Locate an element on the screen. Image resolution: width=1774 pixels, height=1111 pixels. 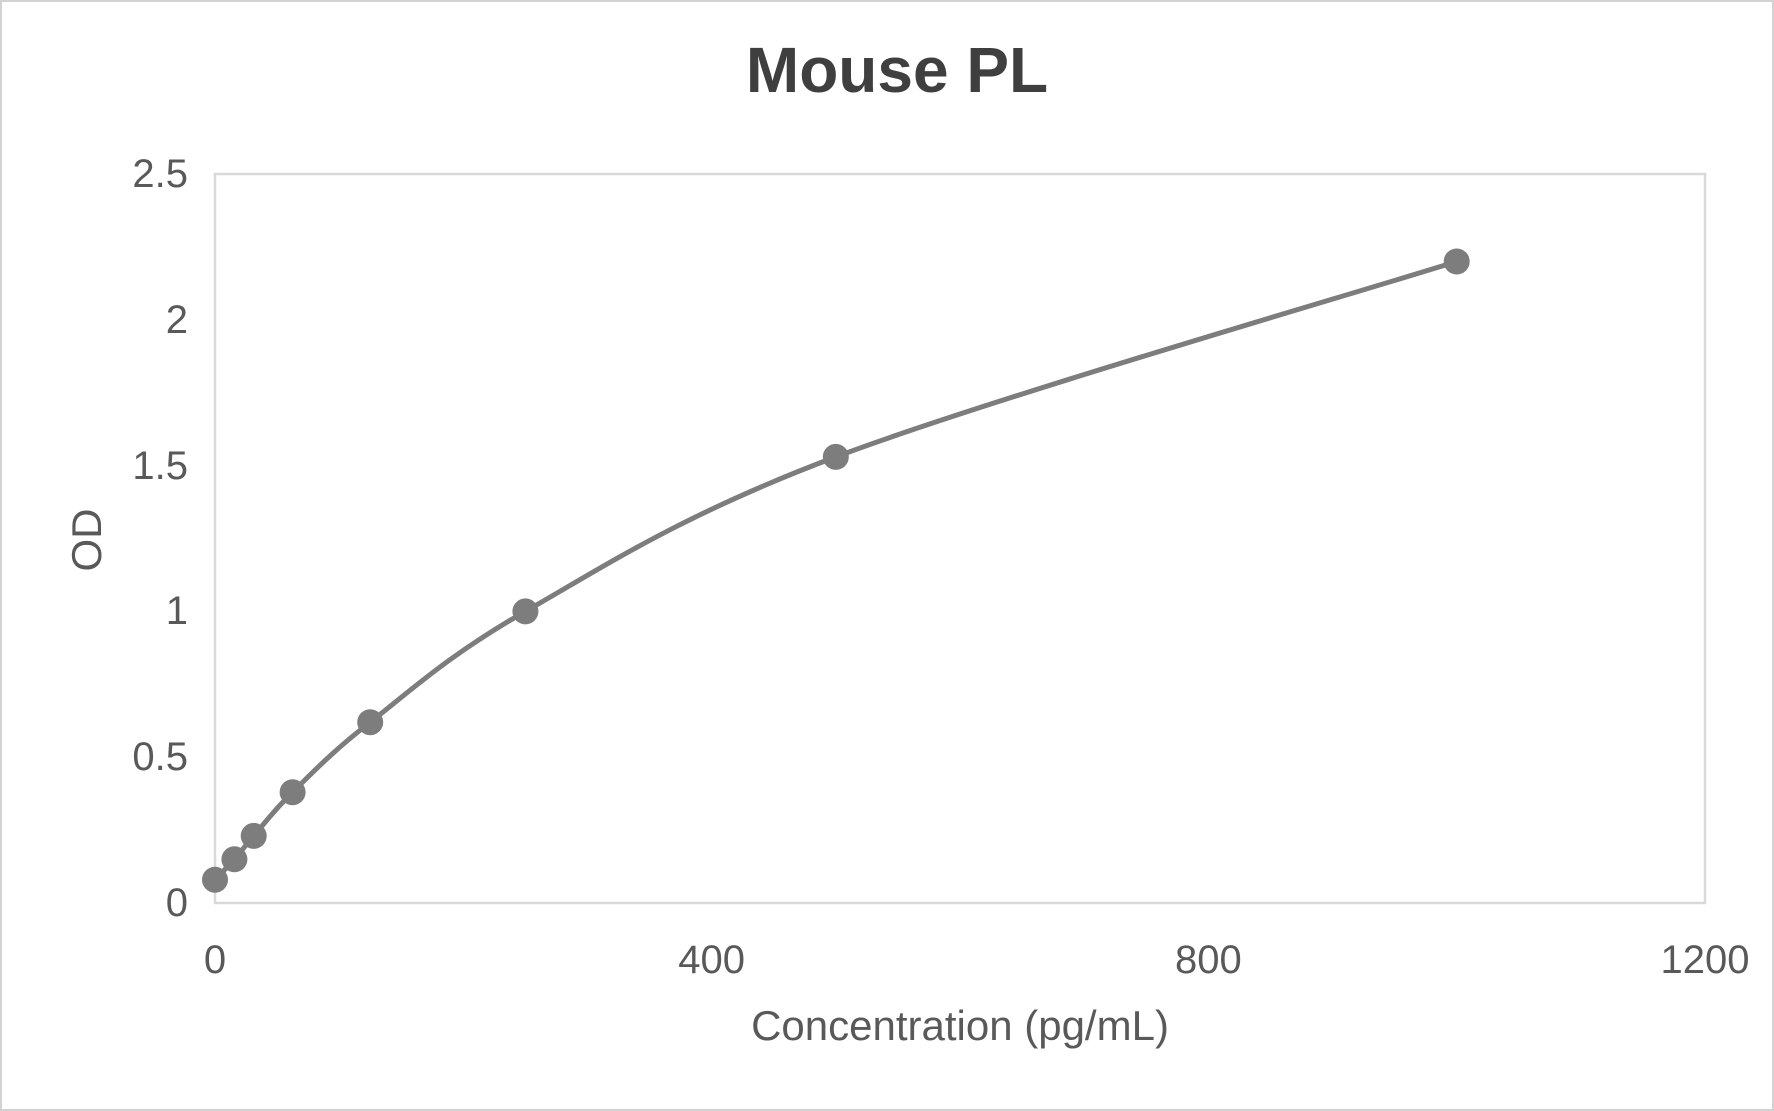
y-axis-tick-label: 1 is located at coordinates (176, 611).